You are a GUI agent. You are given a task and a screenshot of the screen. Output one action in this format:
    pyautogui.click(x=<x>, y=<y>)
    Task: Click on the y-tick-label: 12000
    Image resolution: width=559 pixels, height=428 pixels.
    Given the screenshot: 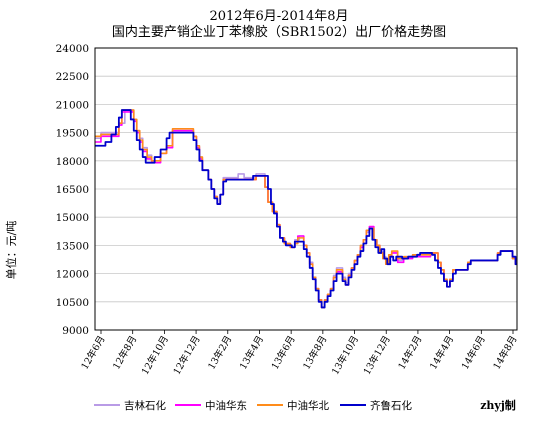 What is the action you would take?
    pyautogui.click(x=72, y=275)
    